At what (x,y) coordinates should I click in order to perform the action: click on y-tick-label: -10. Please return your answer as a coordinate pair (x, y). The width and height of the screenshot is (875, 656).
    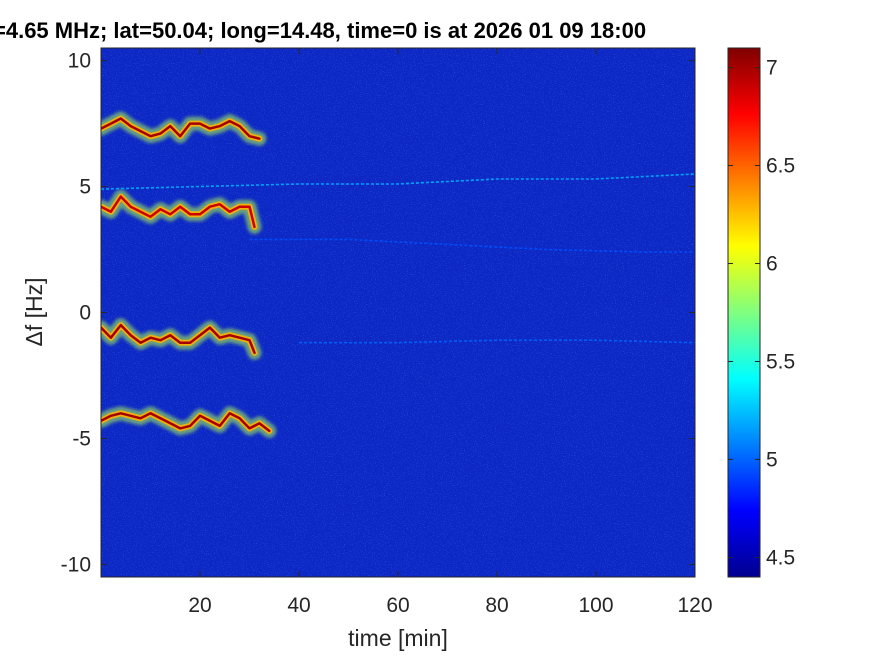
    Looking at the image, I should click on (76, 564).